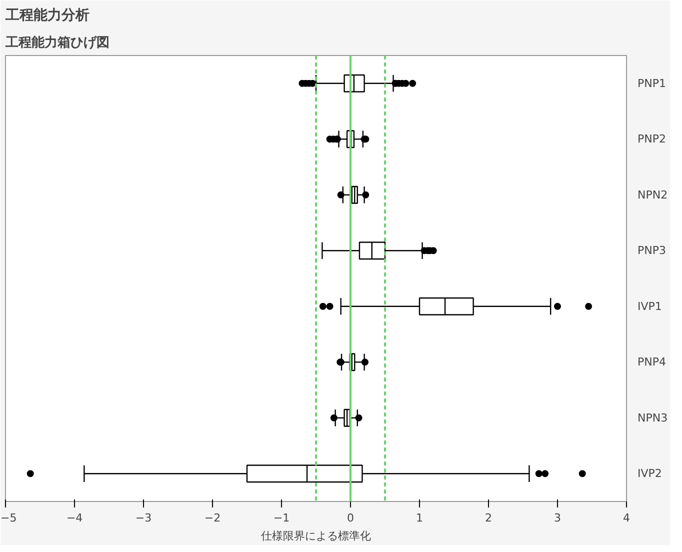 The width and height of the screenshot is (682, 552). What do you see at coordinates (212, 518) in the screenshot?
I see `x-tick-label: −2` at bounding box center [212, 518].